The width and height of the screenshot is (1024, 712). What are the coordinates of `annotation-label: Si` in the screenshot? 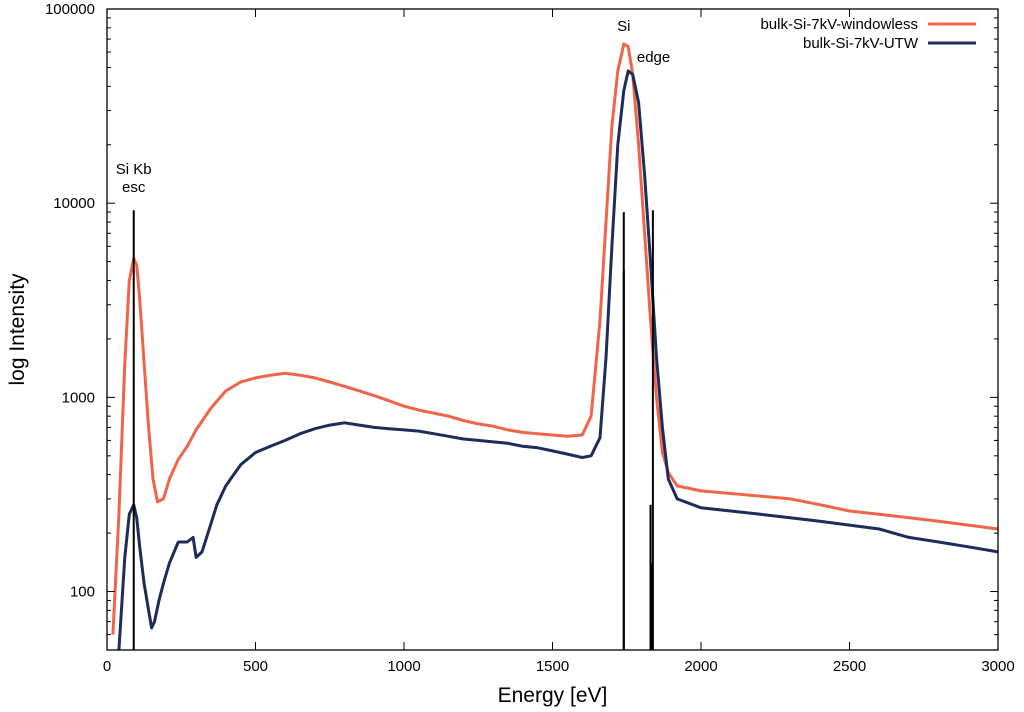 It's located at (623, 26).